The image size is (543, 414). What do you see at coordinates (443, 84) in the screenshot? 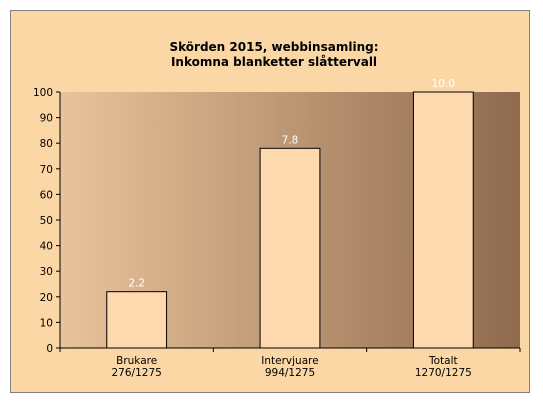
I see `data-label: 10.0` at bounding box center [443, 84].